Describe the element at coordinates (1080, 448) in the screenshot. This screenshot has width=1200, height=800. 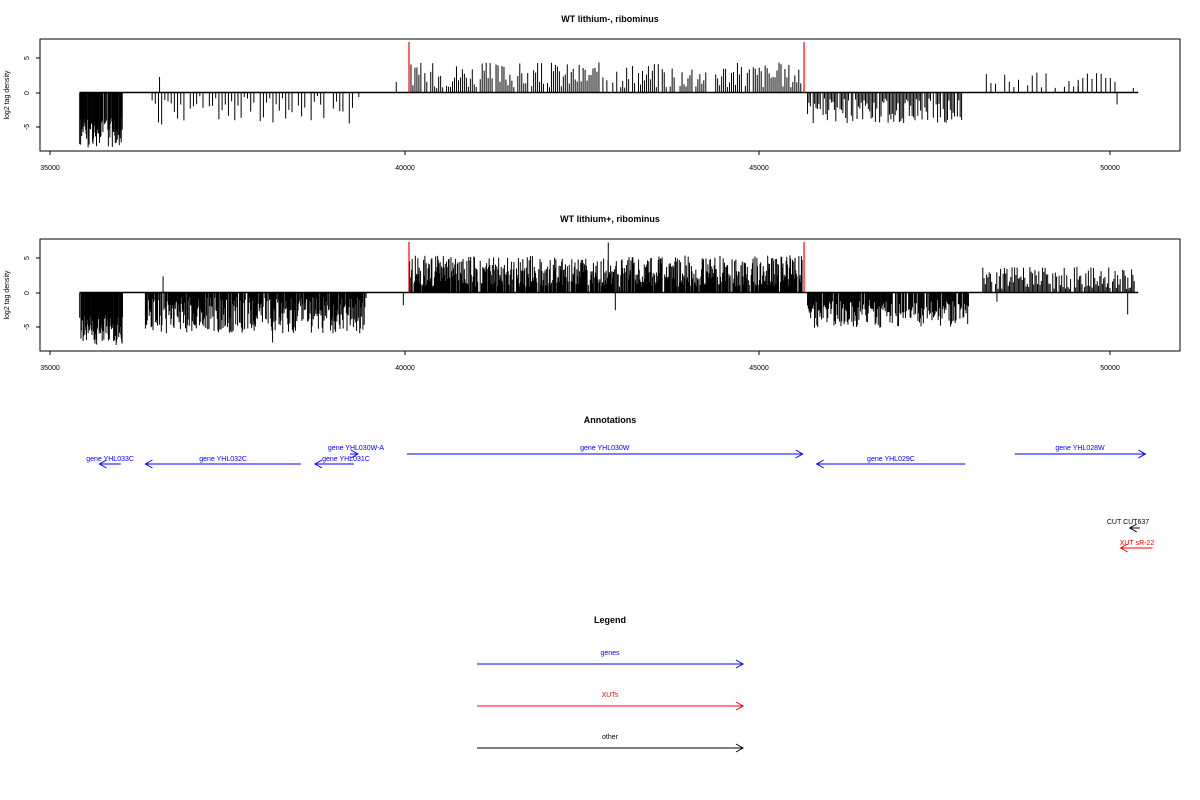
I see `annotation-label: gene YHL028W` at that location.